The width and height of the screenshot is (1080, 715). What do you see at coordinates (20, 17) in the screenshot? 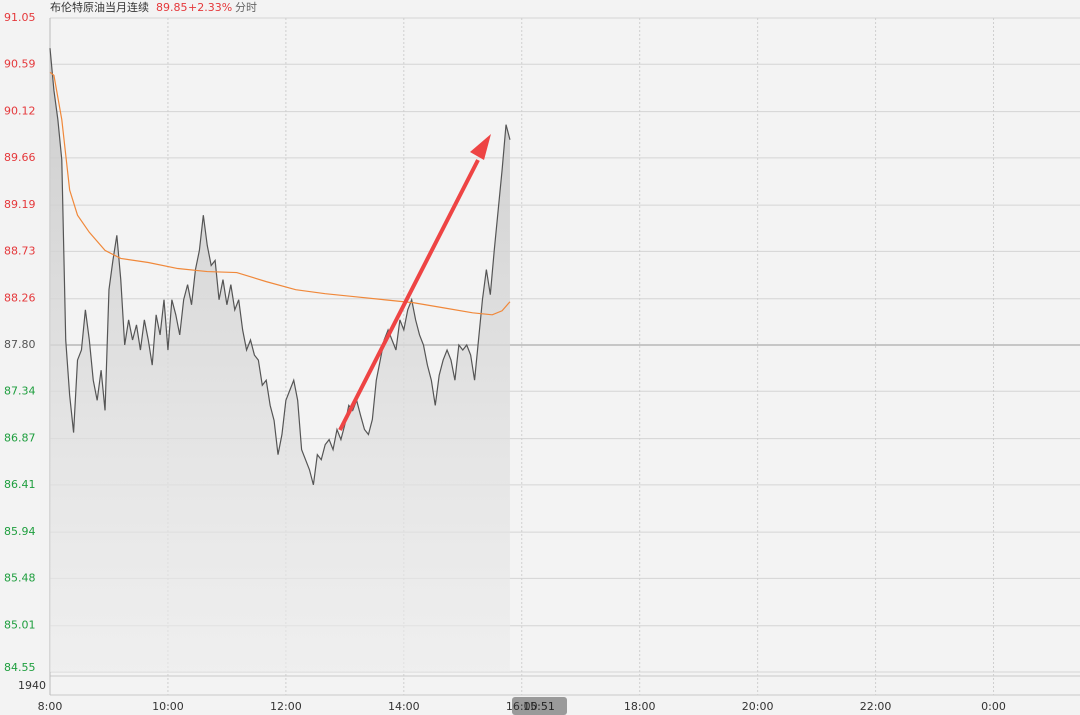
I see `y-tick-label: 91.05` at bounding box center [20, 17].